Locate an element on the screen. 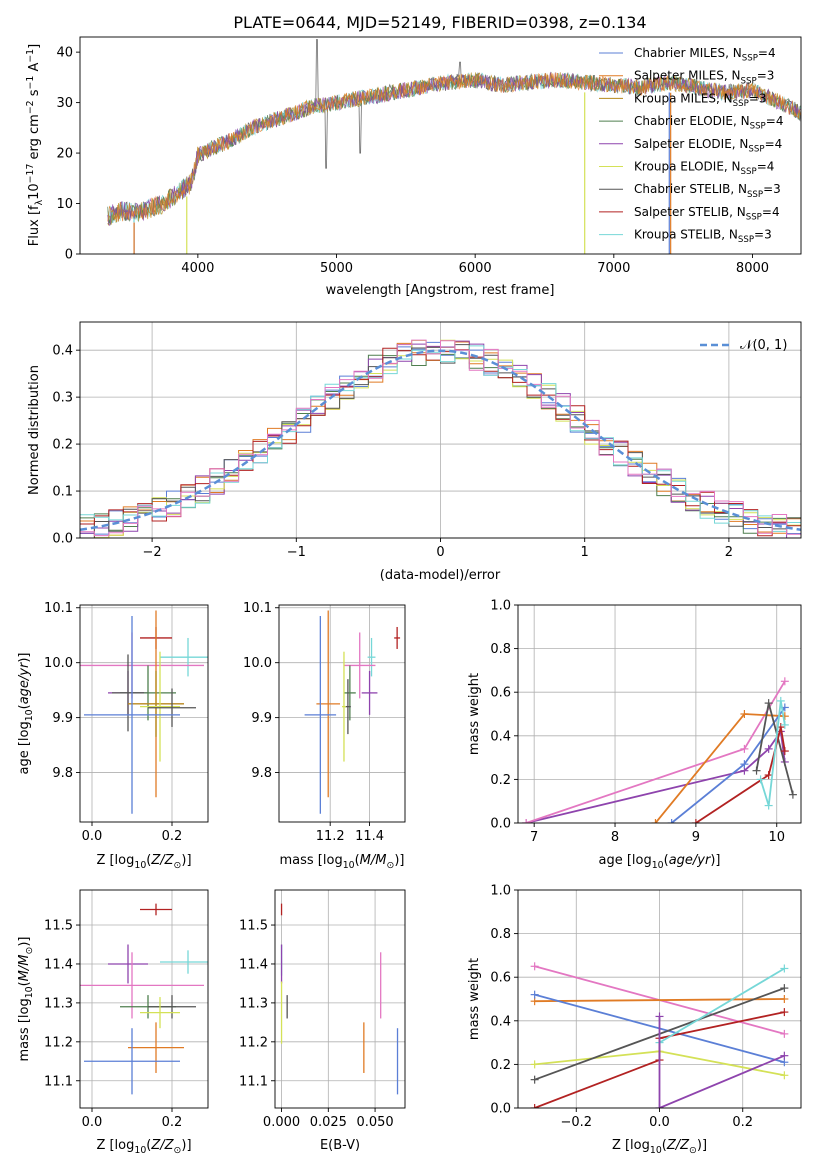  y-axis-label: age [log10(age/yr)] is located at coordinates (26, 713).